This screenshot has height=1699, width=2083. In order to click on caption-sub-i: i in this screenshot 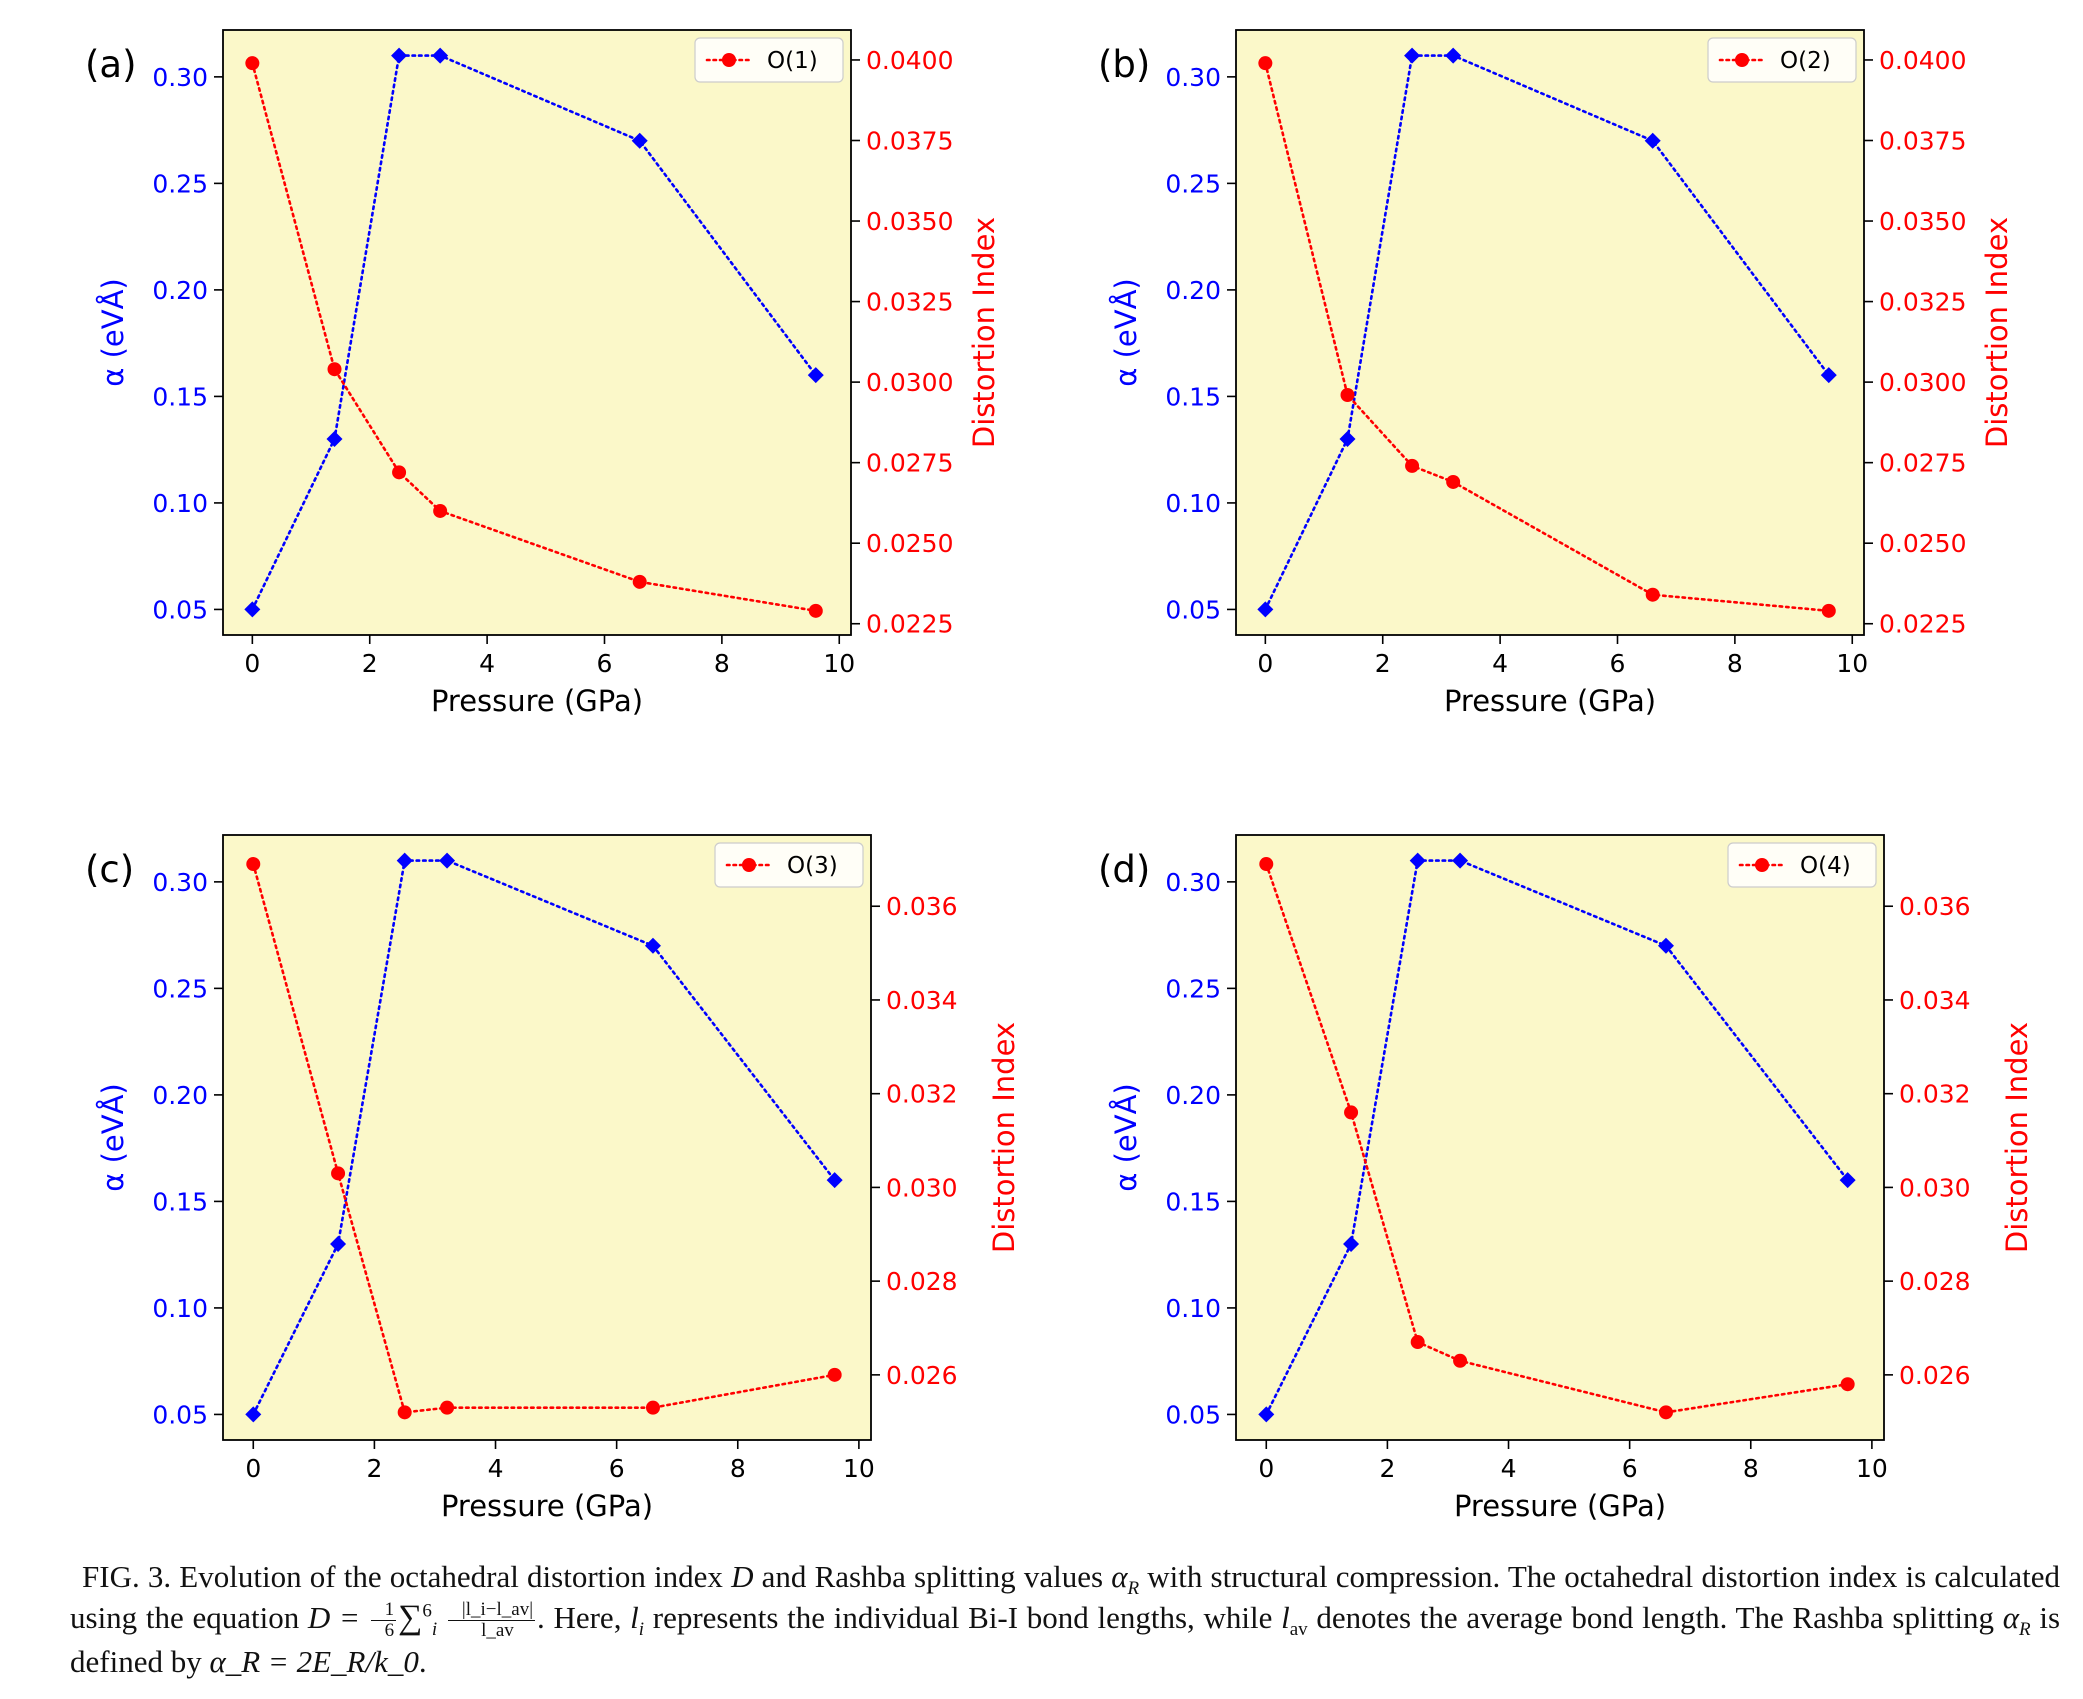, I will do `click(641, 1630)`.